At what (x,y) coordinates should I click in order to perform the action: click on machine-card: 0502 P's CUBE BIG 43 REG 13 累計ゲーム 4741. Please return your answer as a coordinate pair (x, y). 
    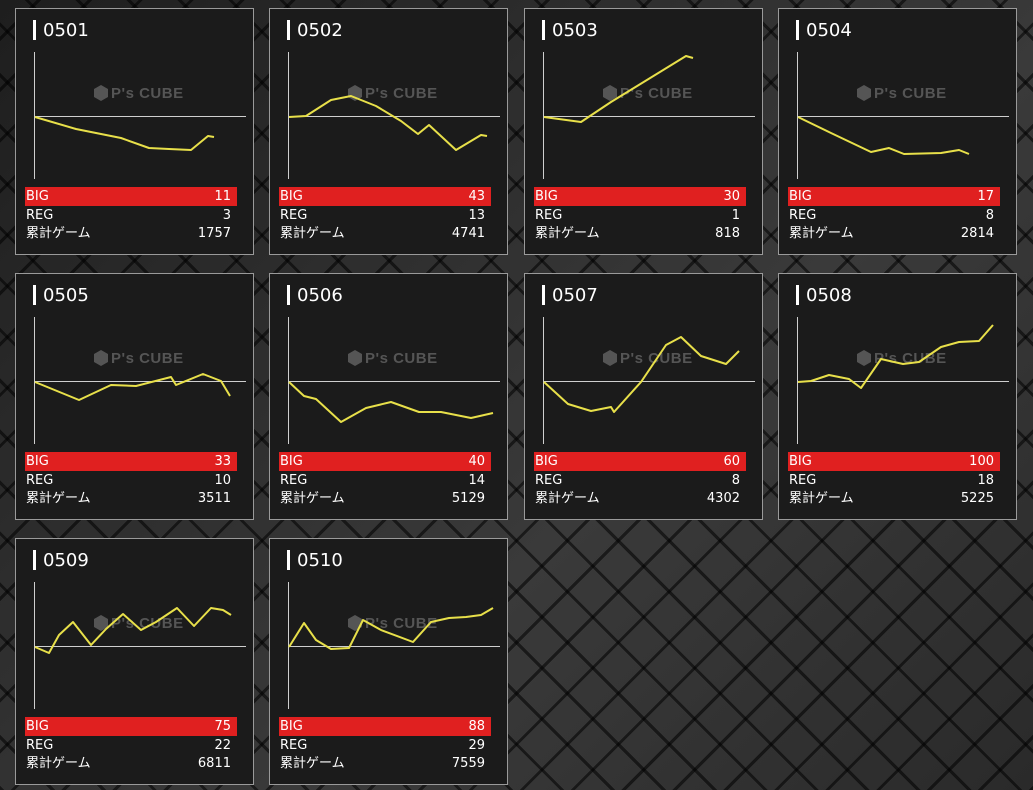
    Looking at the image, I should click on (388, 131).